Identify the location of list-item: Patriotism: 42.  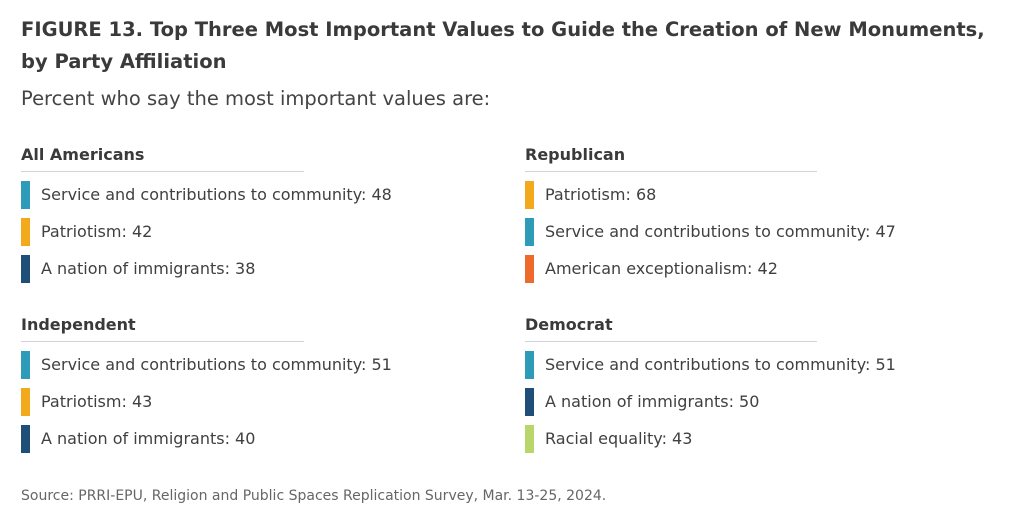
(231, 232).